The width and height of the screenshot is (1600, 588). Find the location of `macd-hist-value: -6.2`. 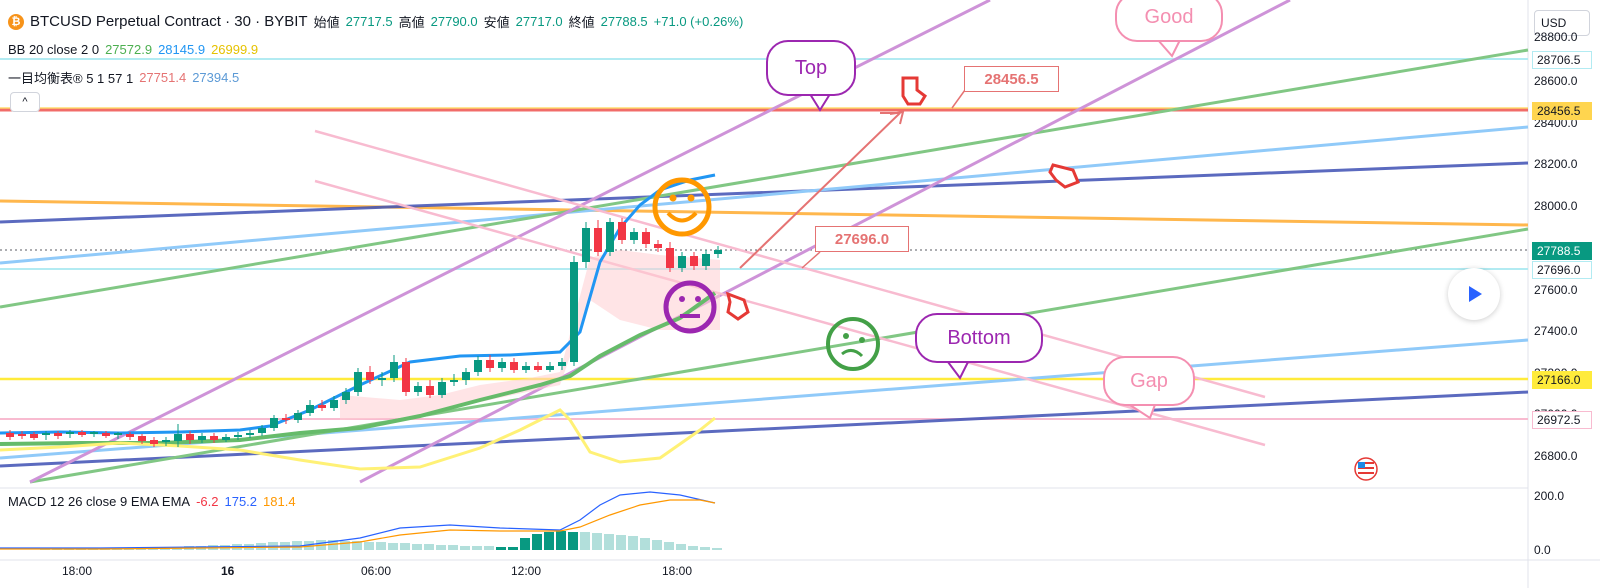

macd-hist-value: -6.2 is located at coordinates (207, 501).